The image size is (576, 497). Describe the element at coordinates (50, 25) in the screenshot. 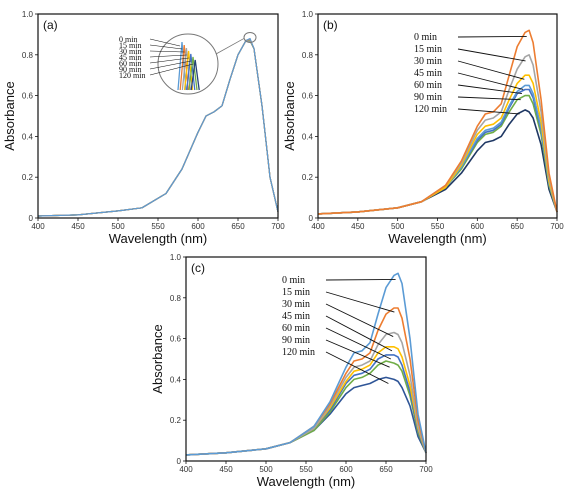

I see `panel-label: (a)` at that location.